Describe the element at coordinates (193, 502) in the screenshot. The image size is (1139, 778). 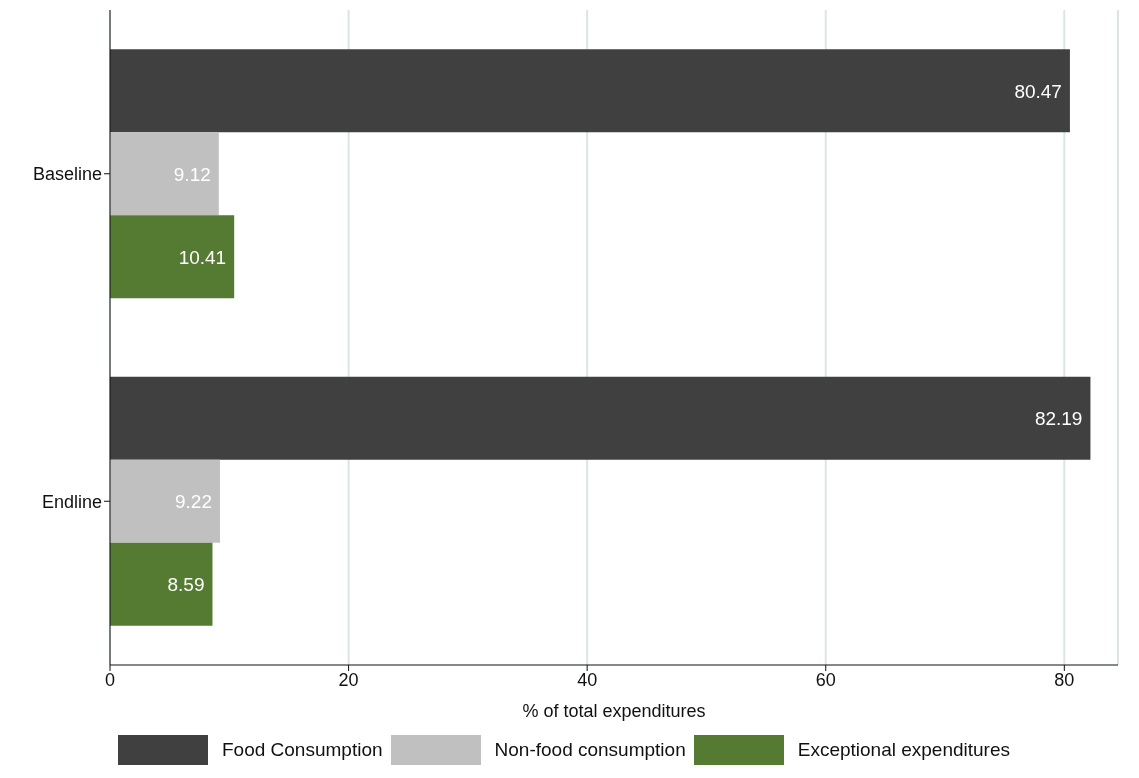
I see `data-label: 9.22` at that location.